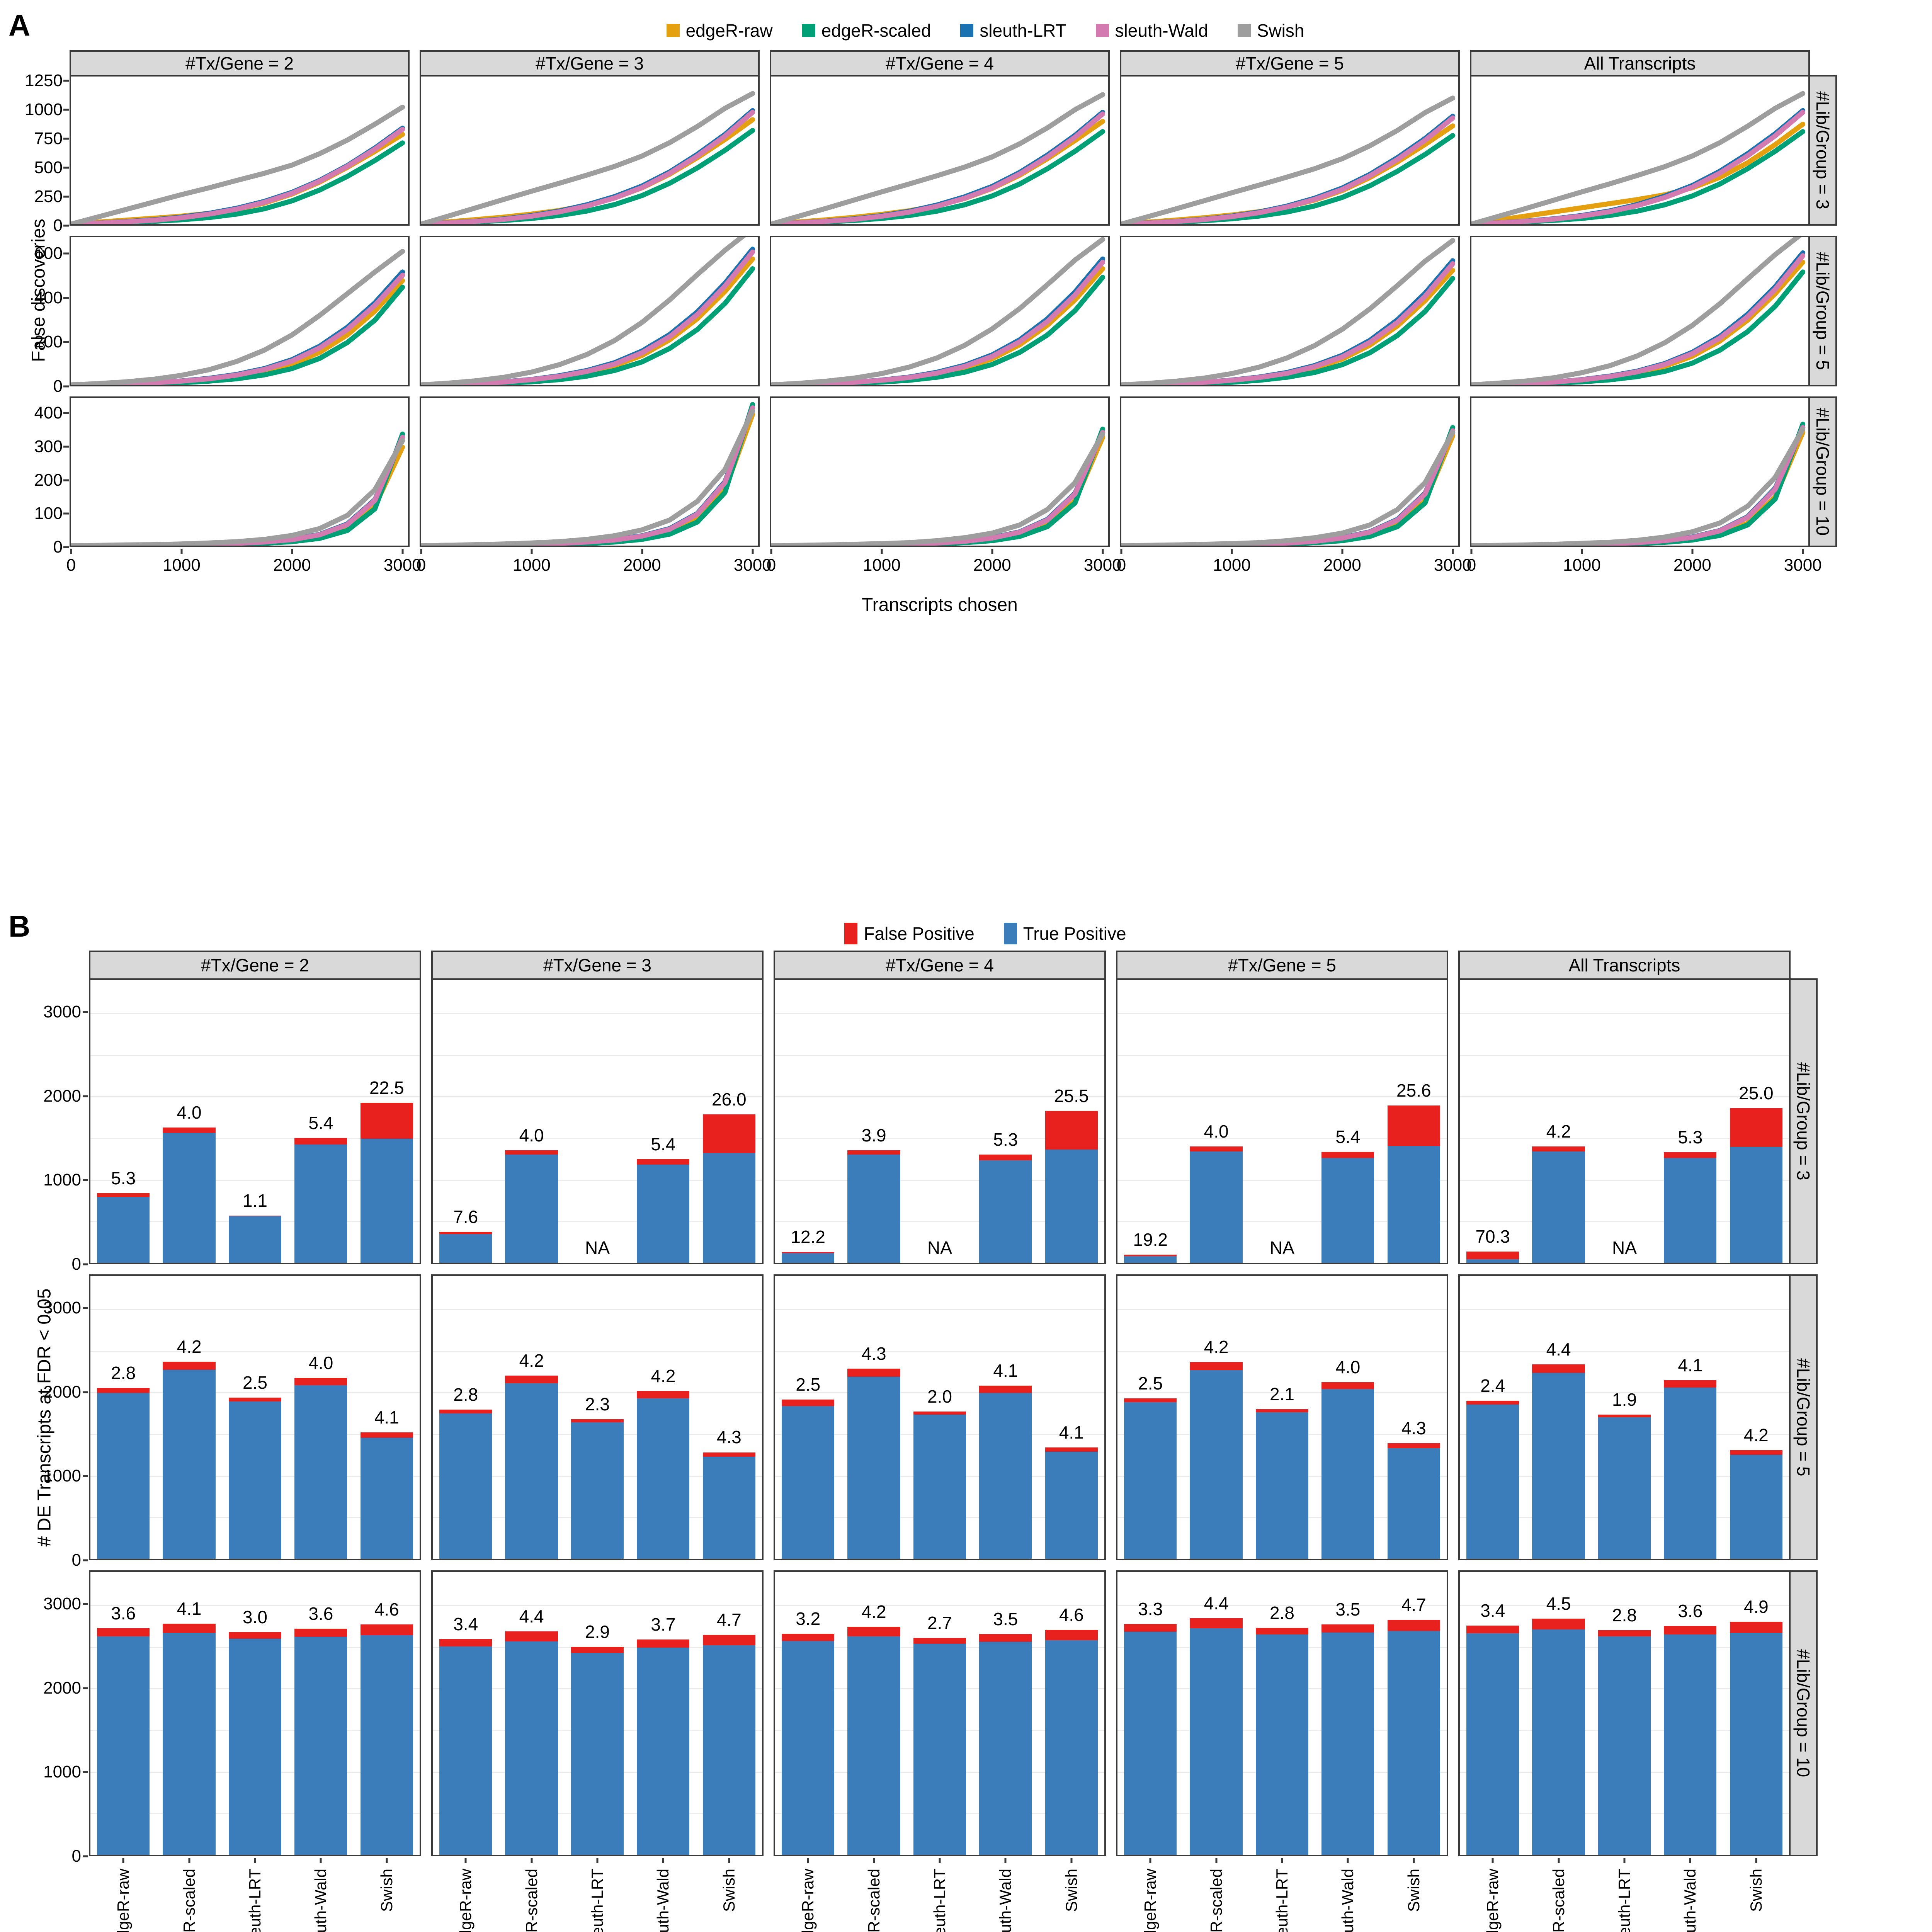 The width and height of the screenshot is (1932, 1932). Describe the element at coordinates (387, 1088) in the screenshot. I see `bar-value-label: 22.5` at that location.